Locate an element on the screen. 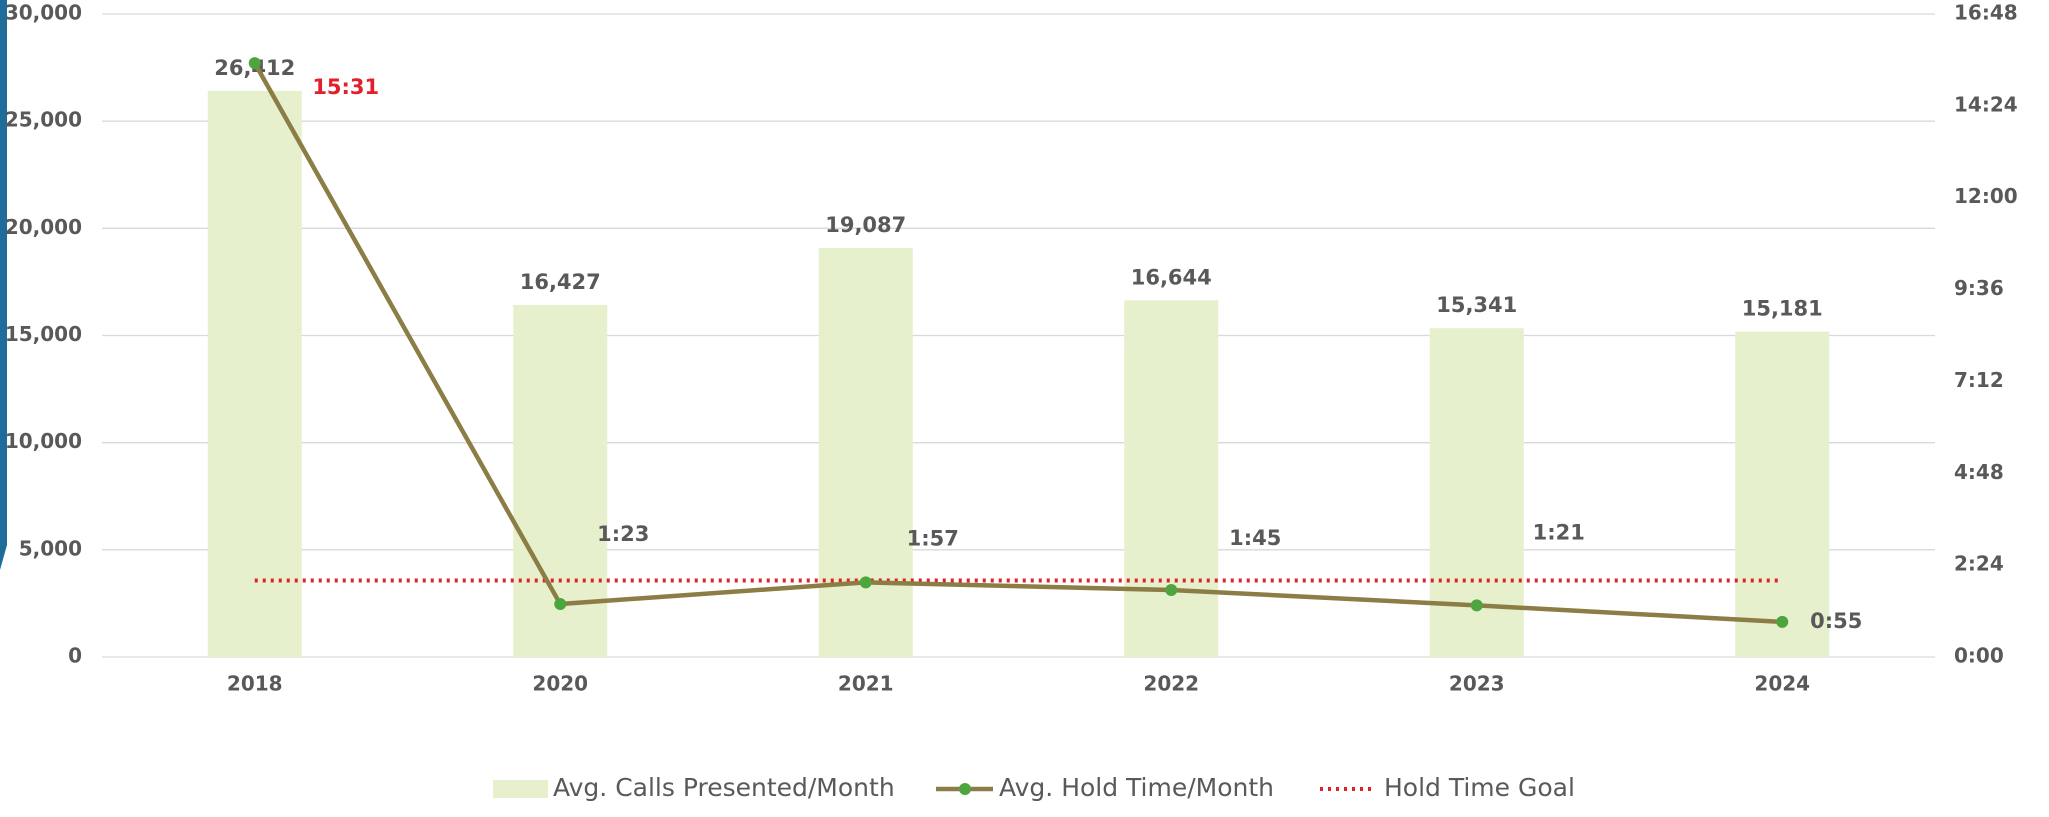  y2-tick-label: 12:00 is located at coordinates (1986, 196).